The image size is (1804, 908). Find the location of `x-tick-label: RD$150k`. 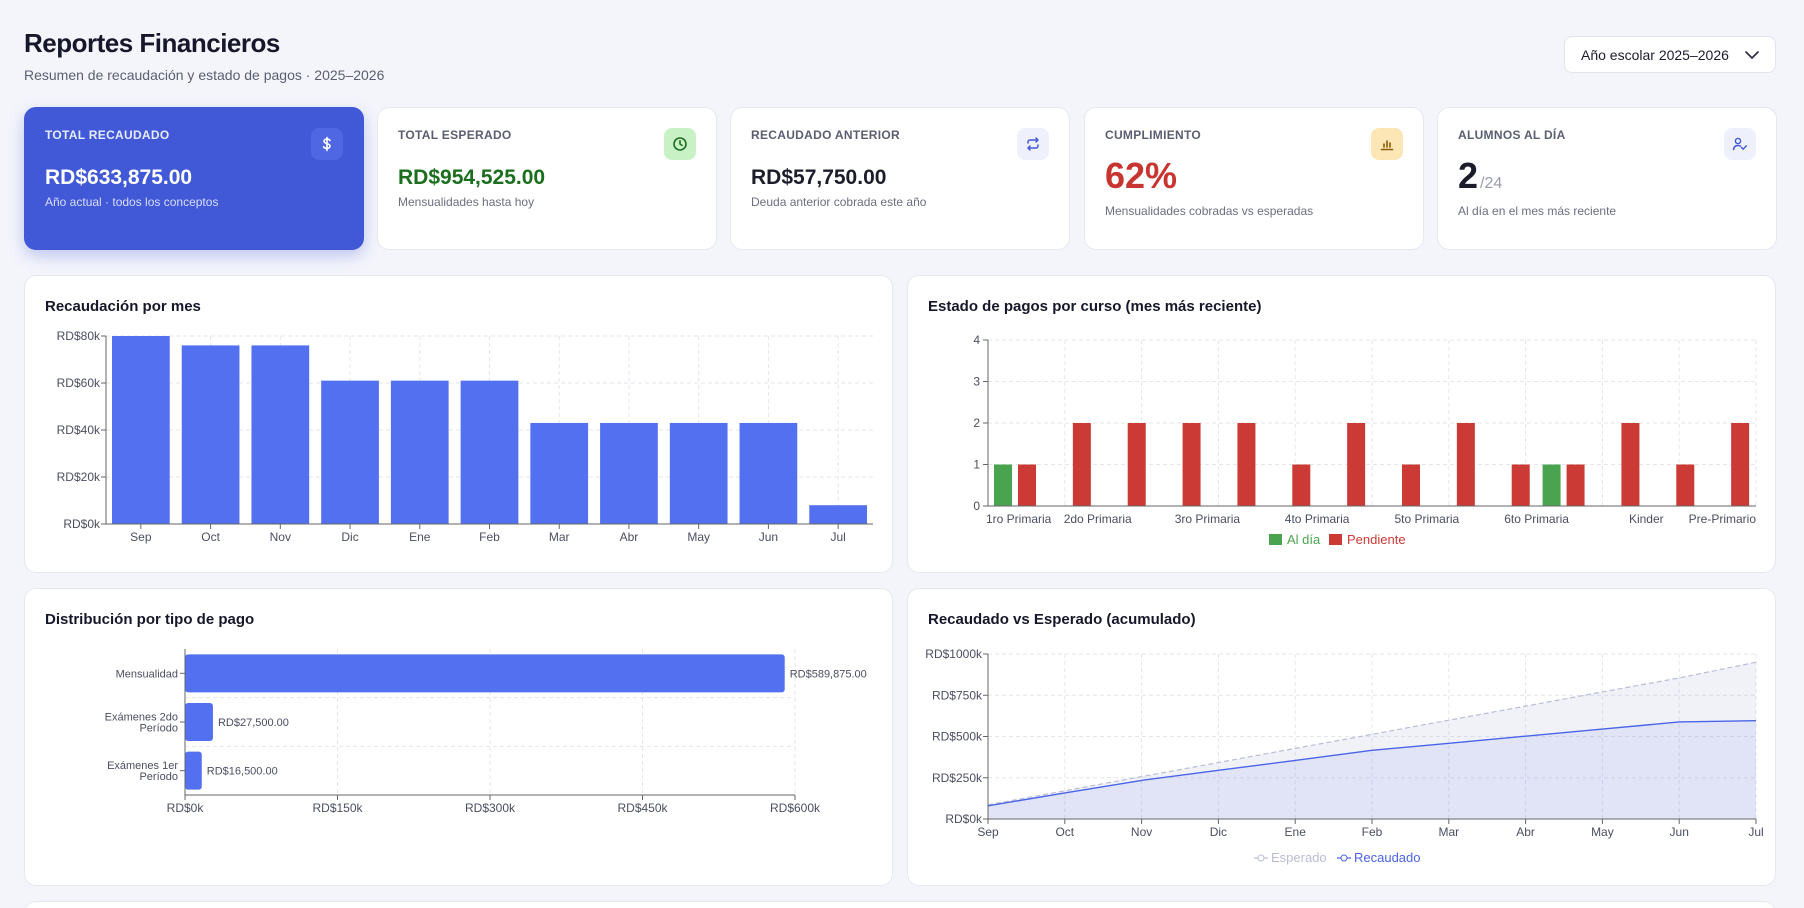

x-tick-label: RD$150k is located at coordinates (337, 808).